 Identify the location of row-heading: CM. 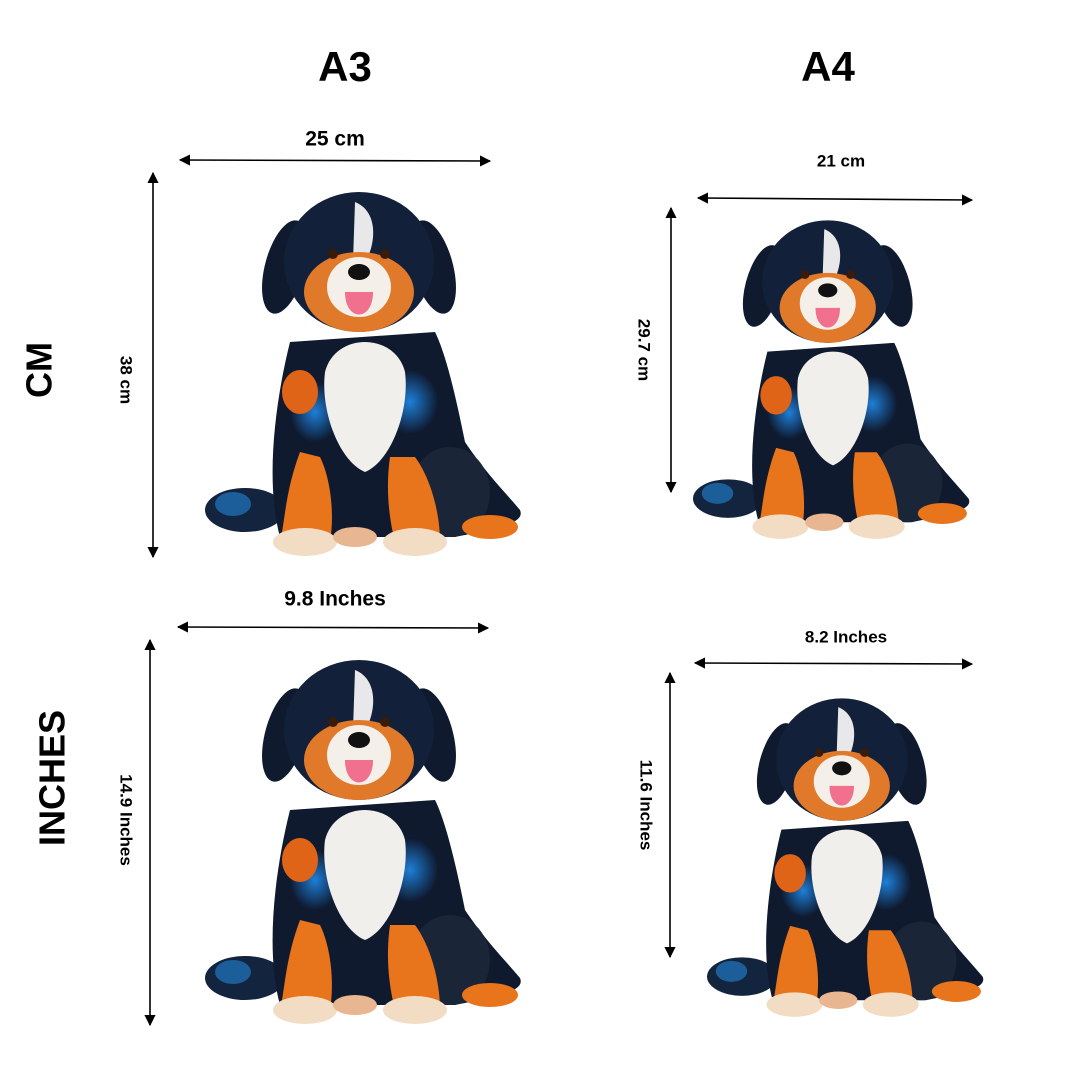
(39, 370).